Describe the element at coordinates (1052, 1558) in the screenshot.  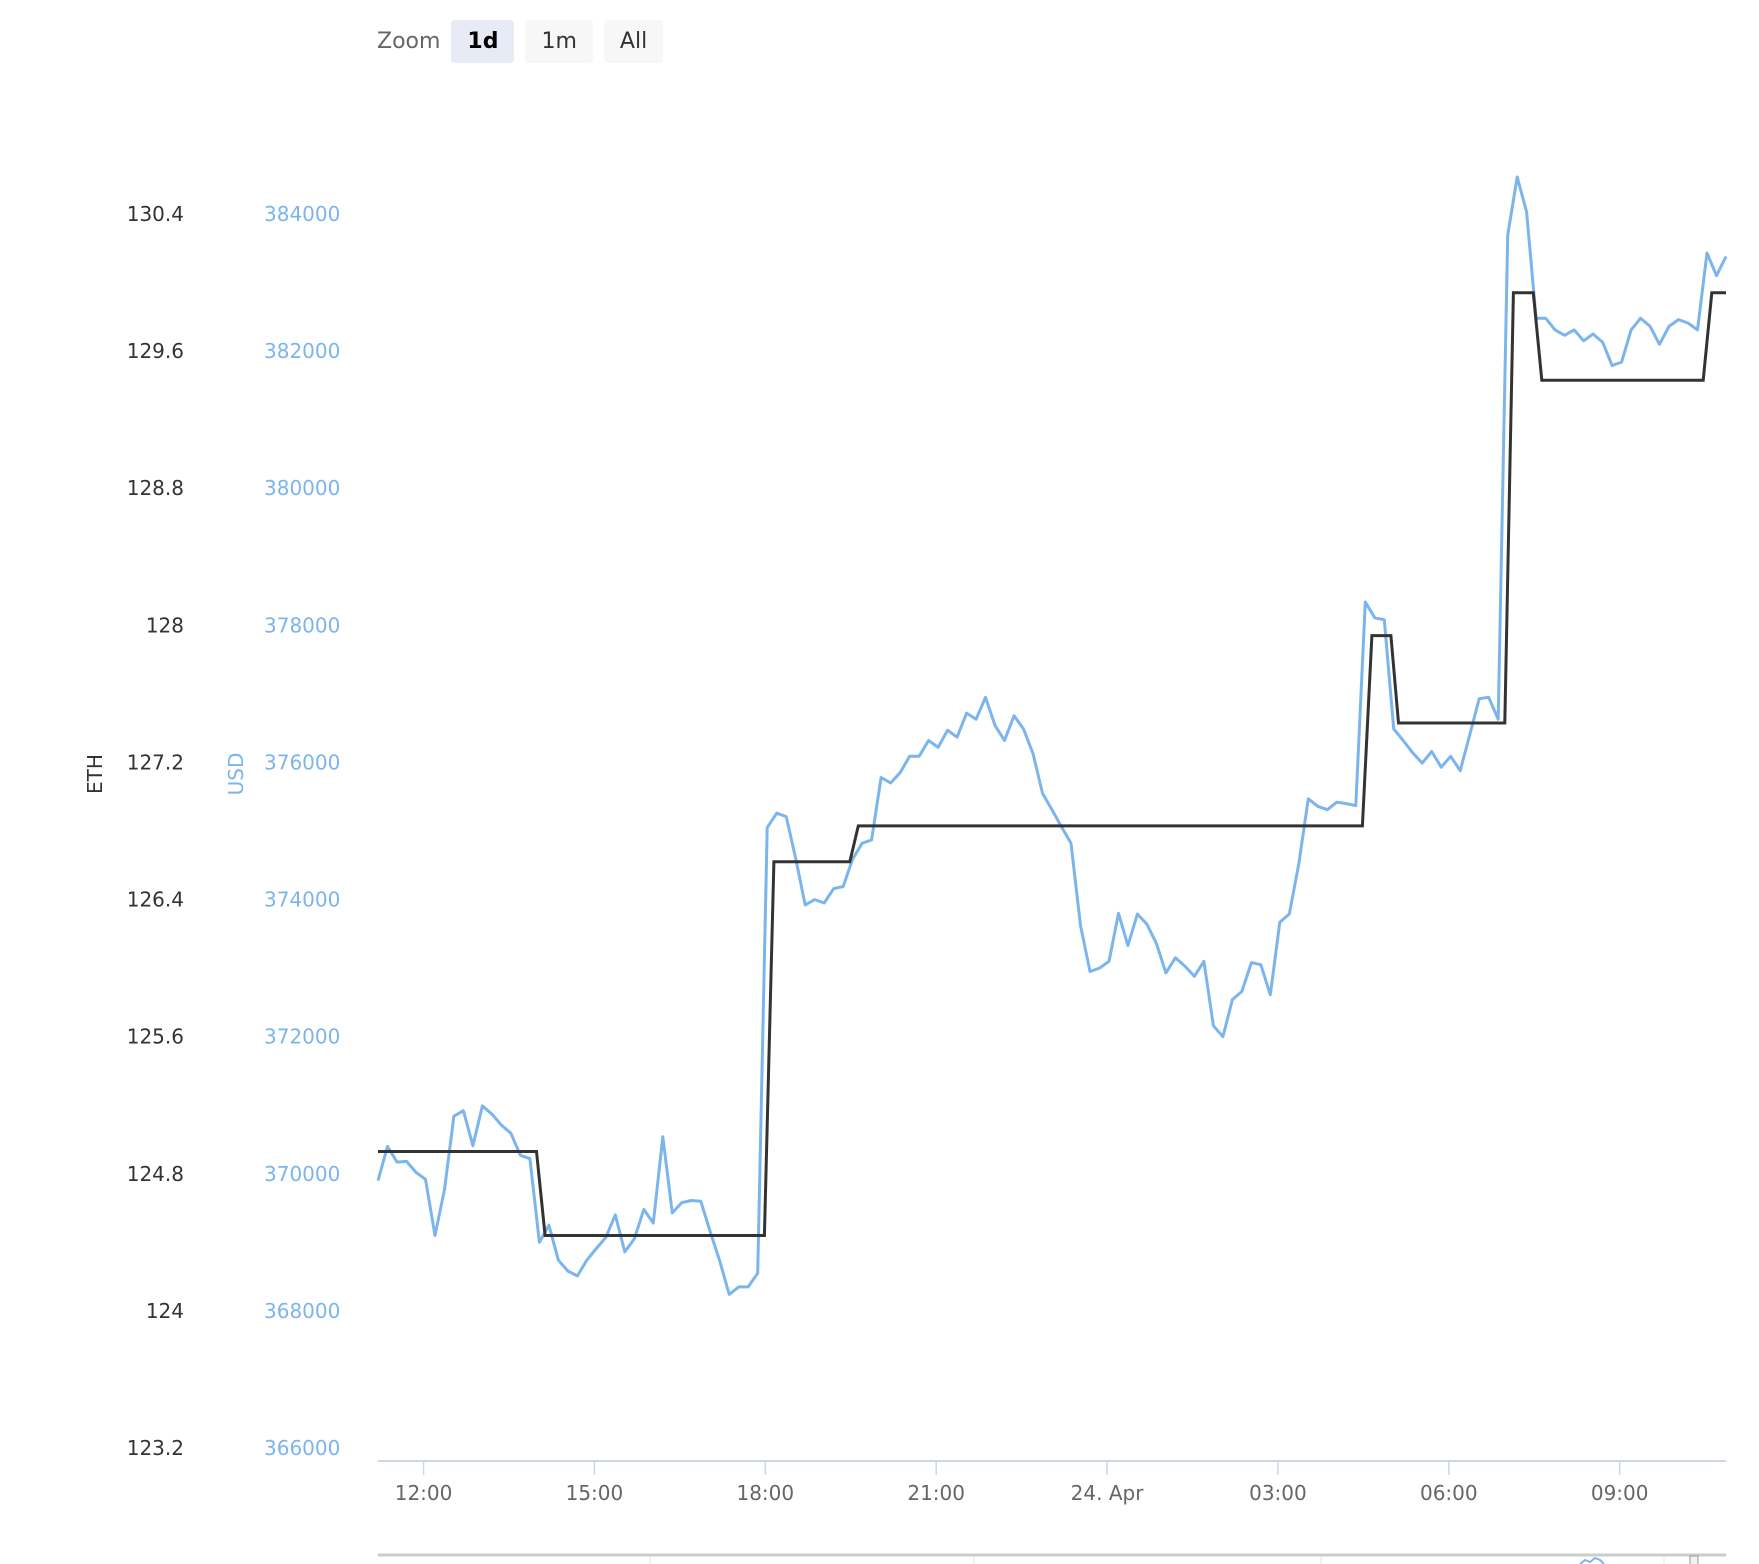
I see `navigator` at that location.